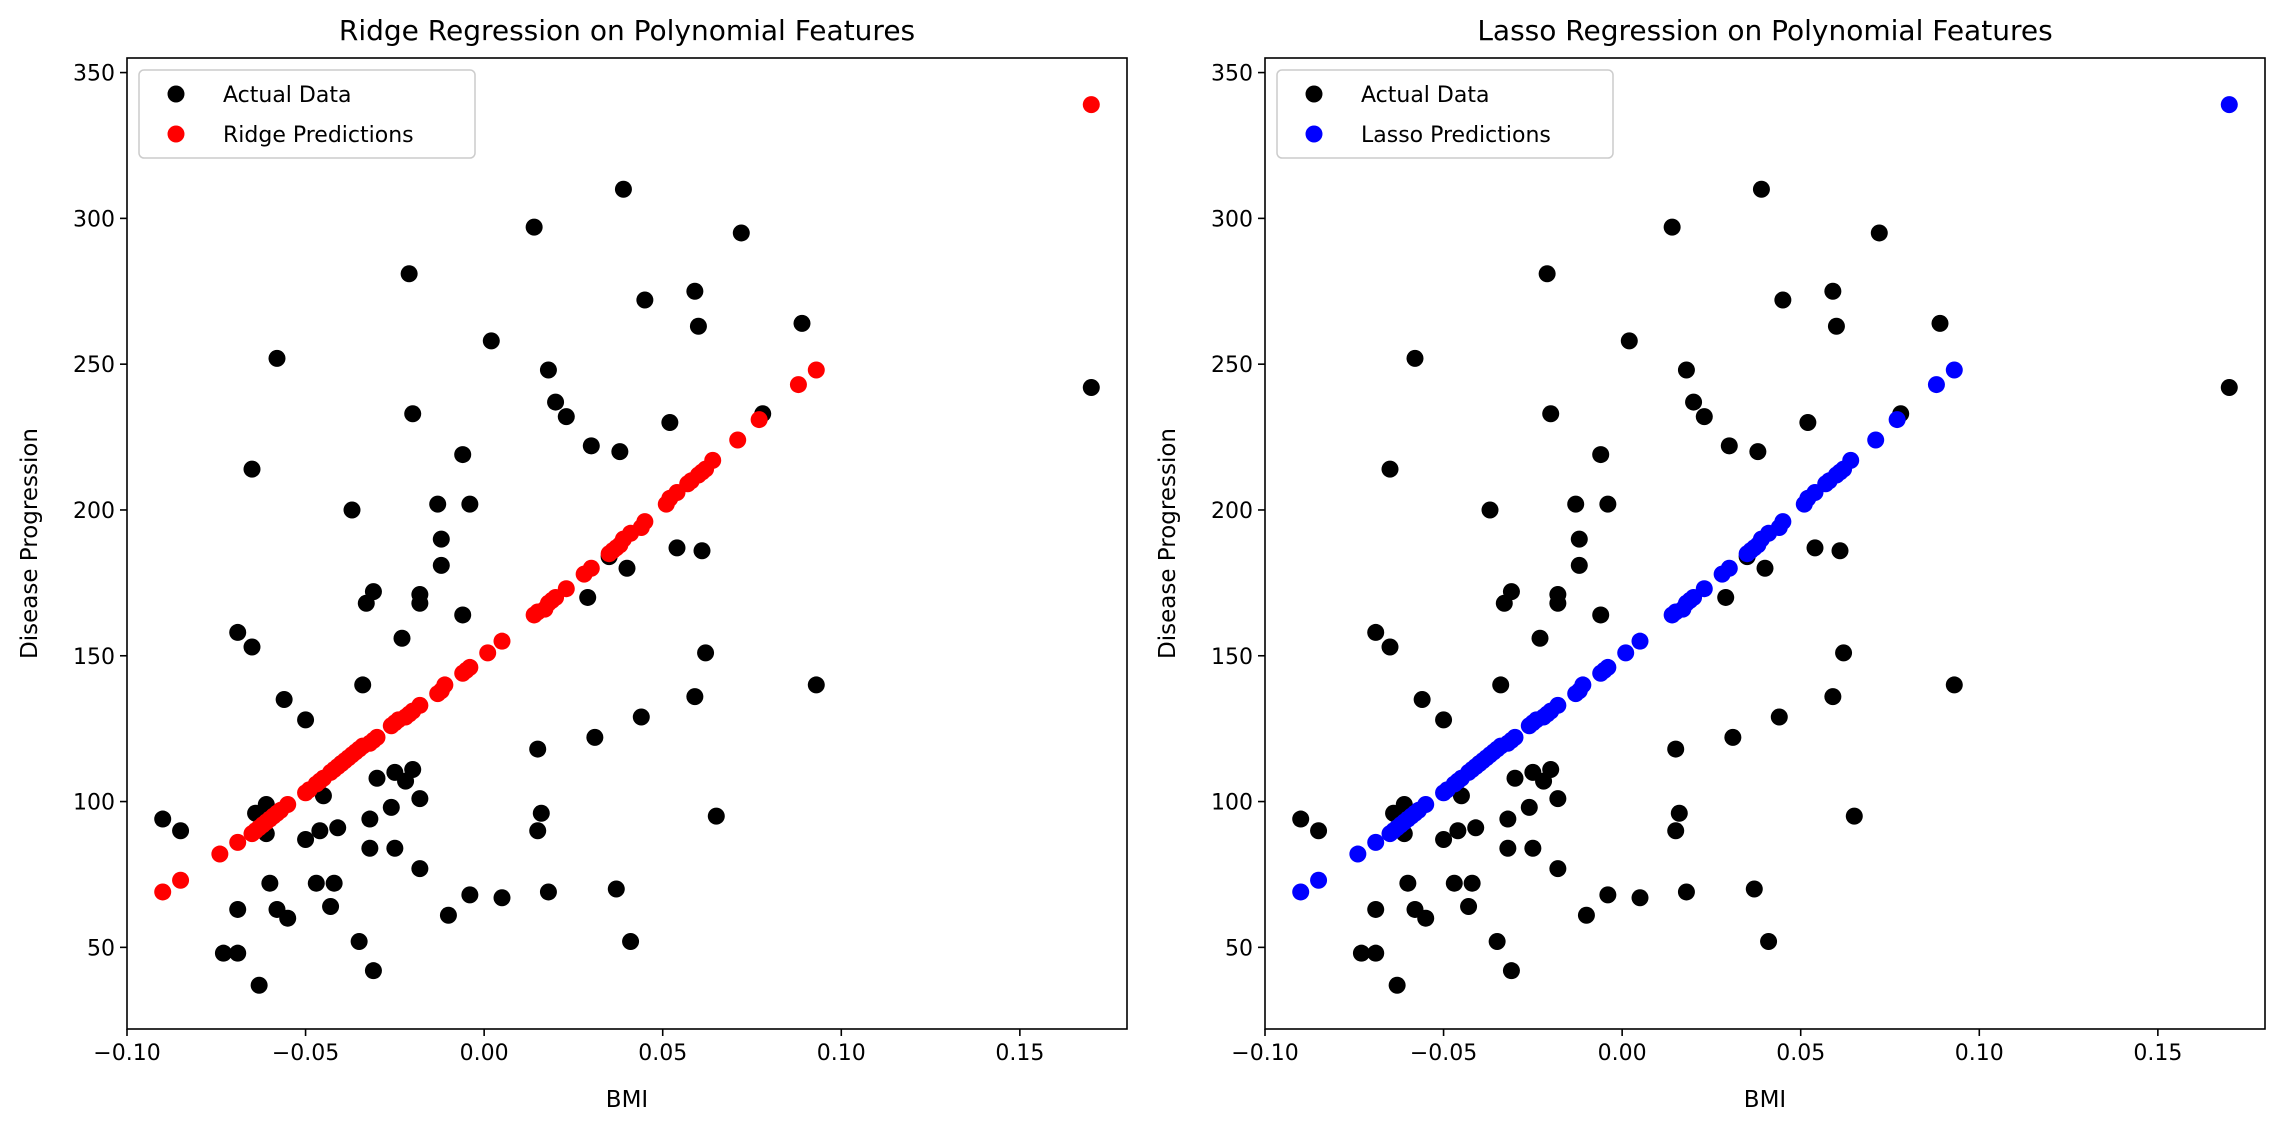 This screenshot has width=2284, height=1132. Describe the element at coordinates (318, 135) in the screenshot. I see `legend-label: Ridge Predictions` at that location.